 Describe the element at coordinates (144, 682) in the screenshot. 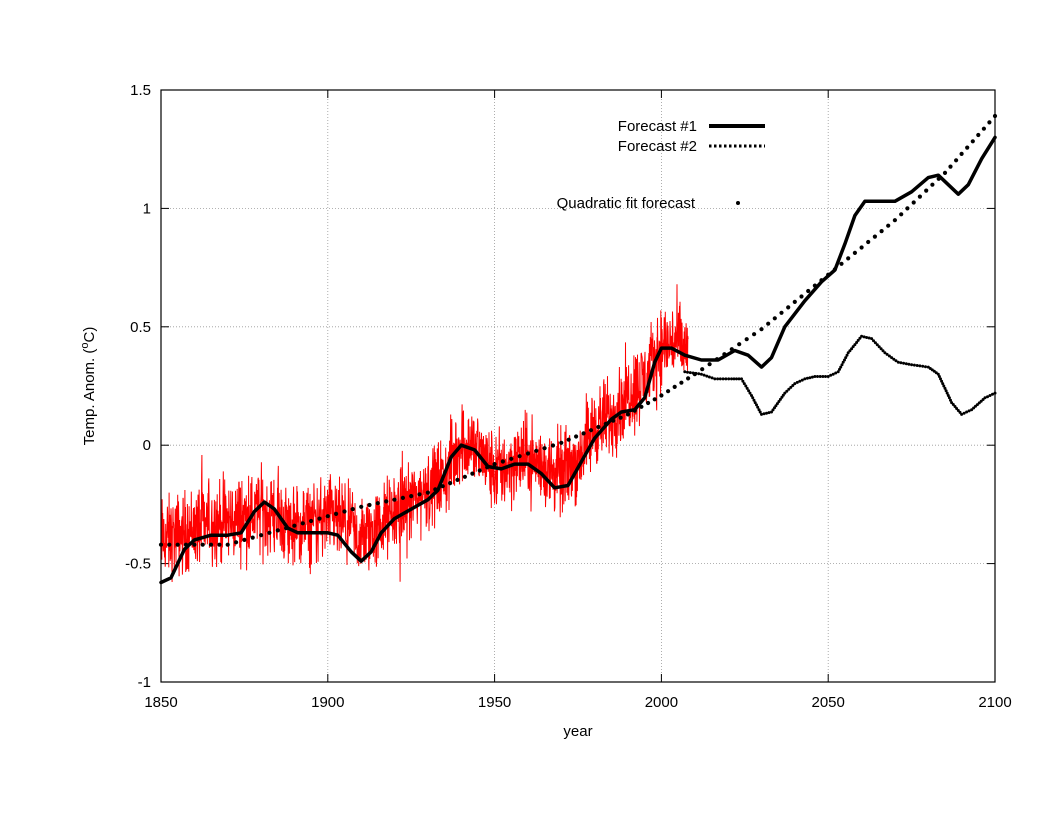

I see `y-tick-label: -1` at that location.